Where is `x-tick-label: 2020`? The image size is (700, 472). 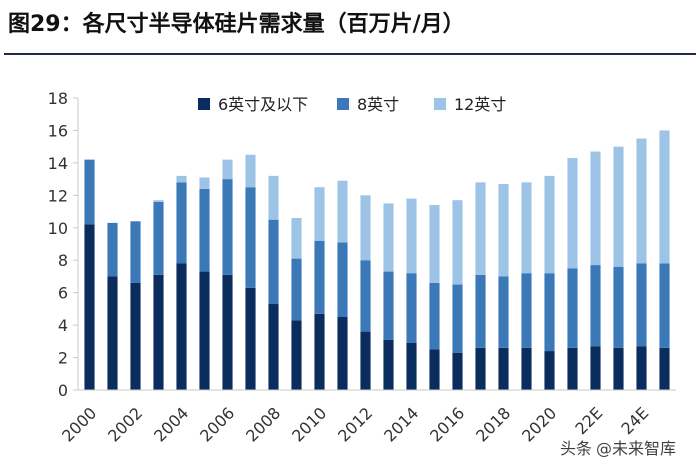
x-tick-label: 2020 is located at coordinates (539, 424).